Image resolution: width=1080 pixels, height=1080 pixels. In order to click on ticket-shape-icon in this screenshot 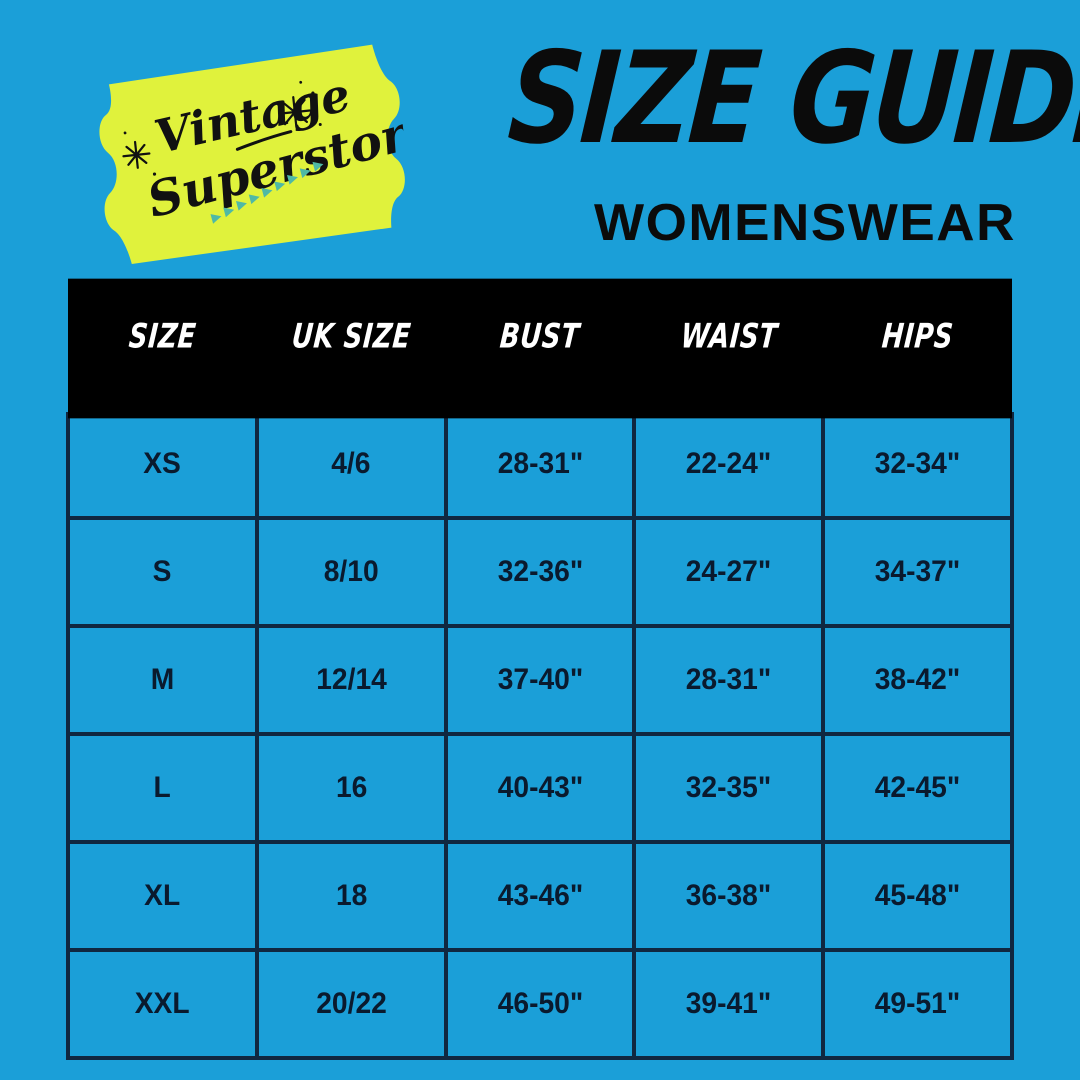, I will do `click(252, 154)`.